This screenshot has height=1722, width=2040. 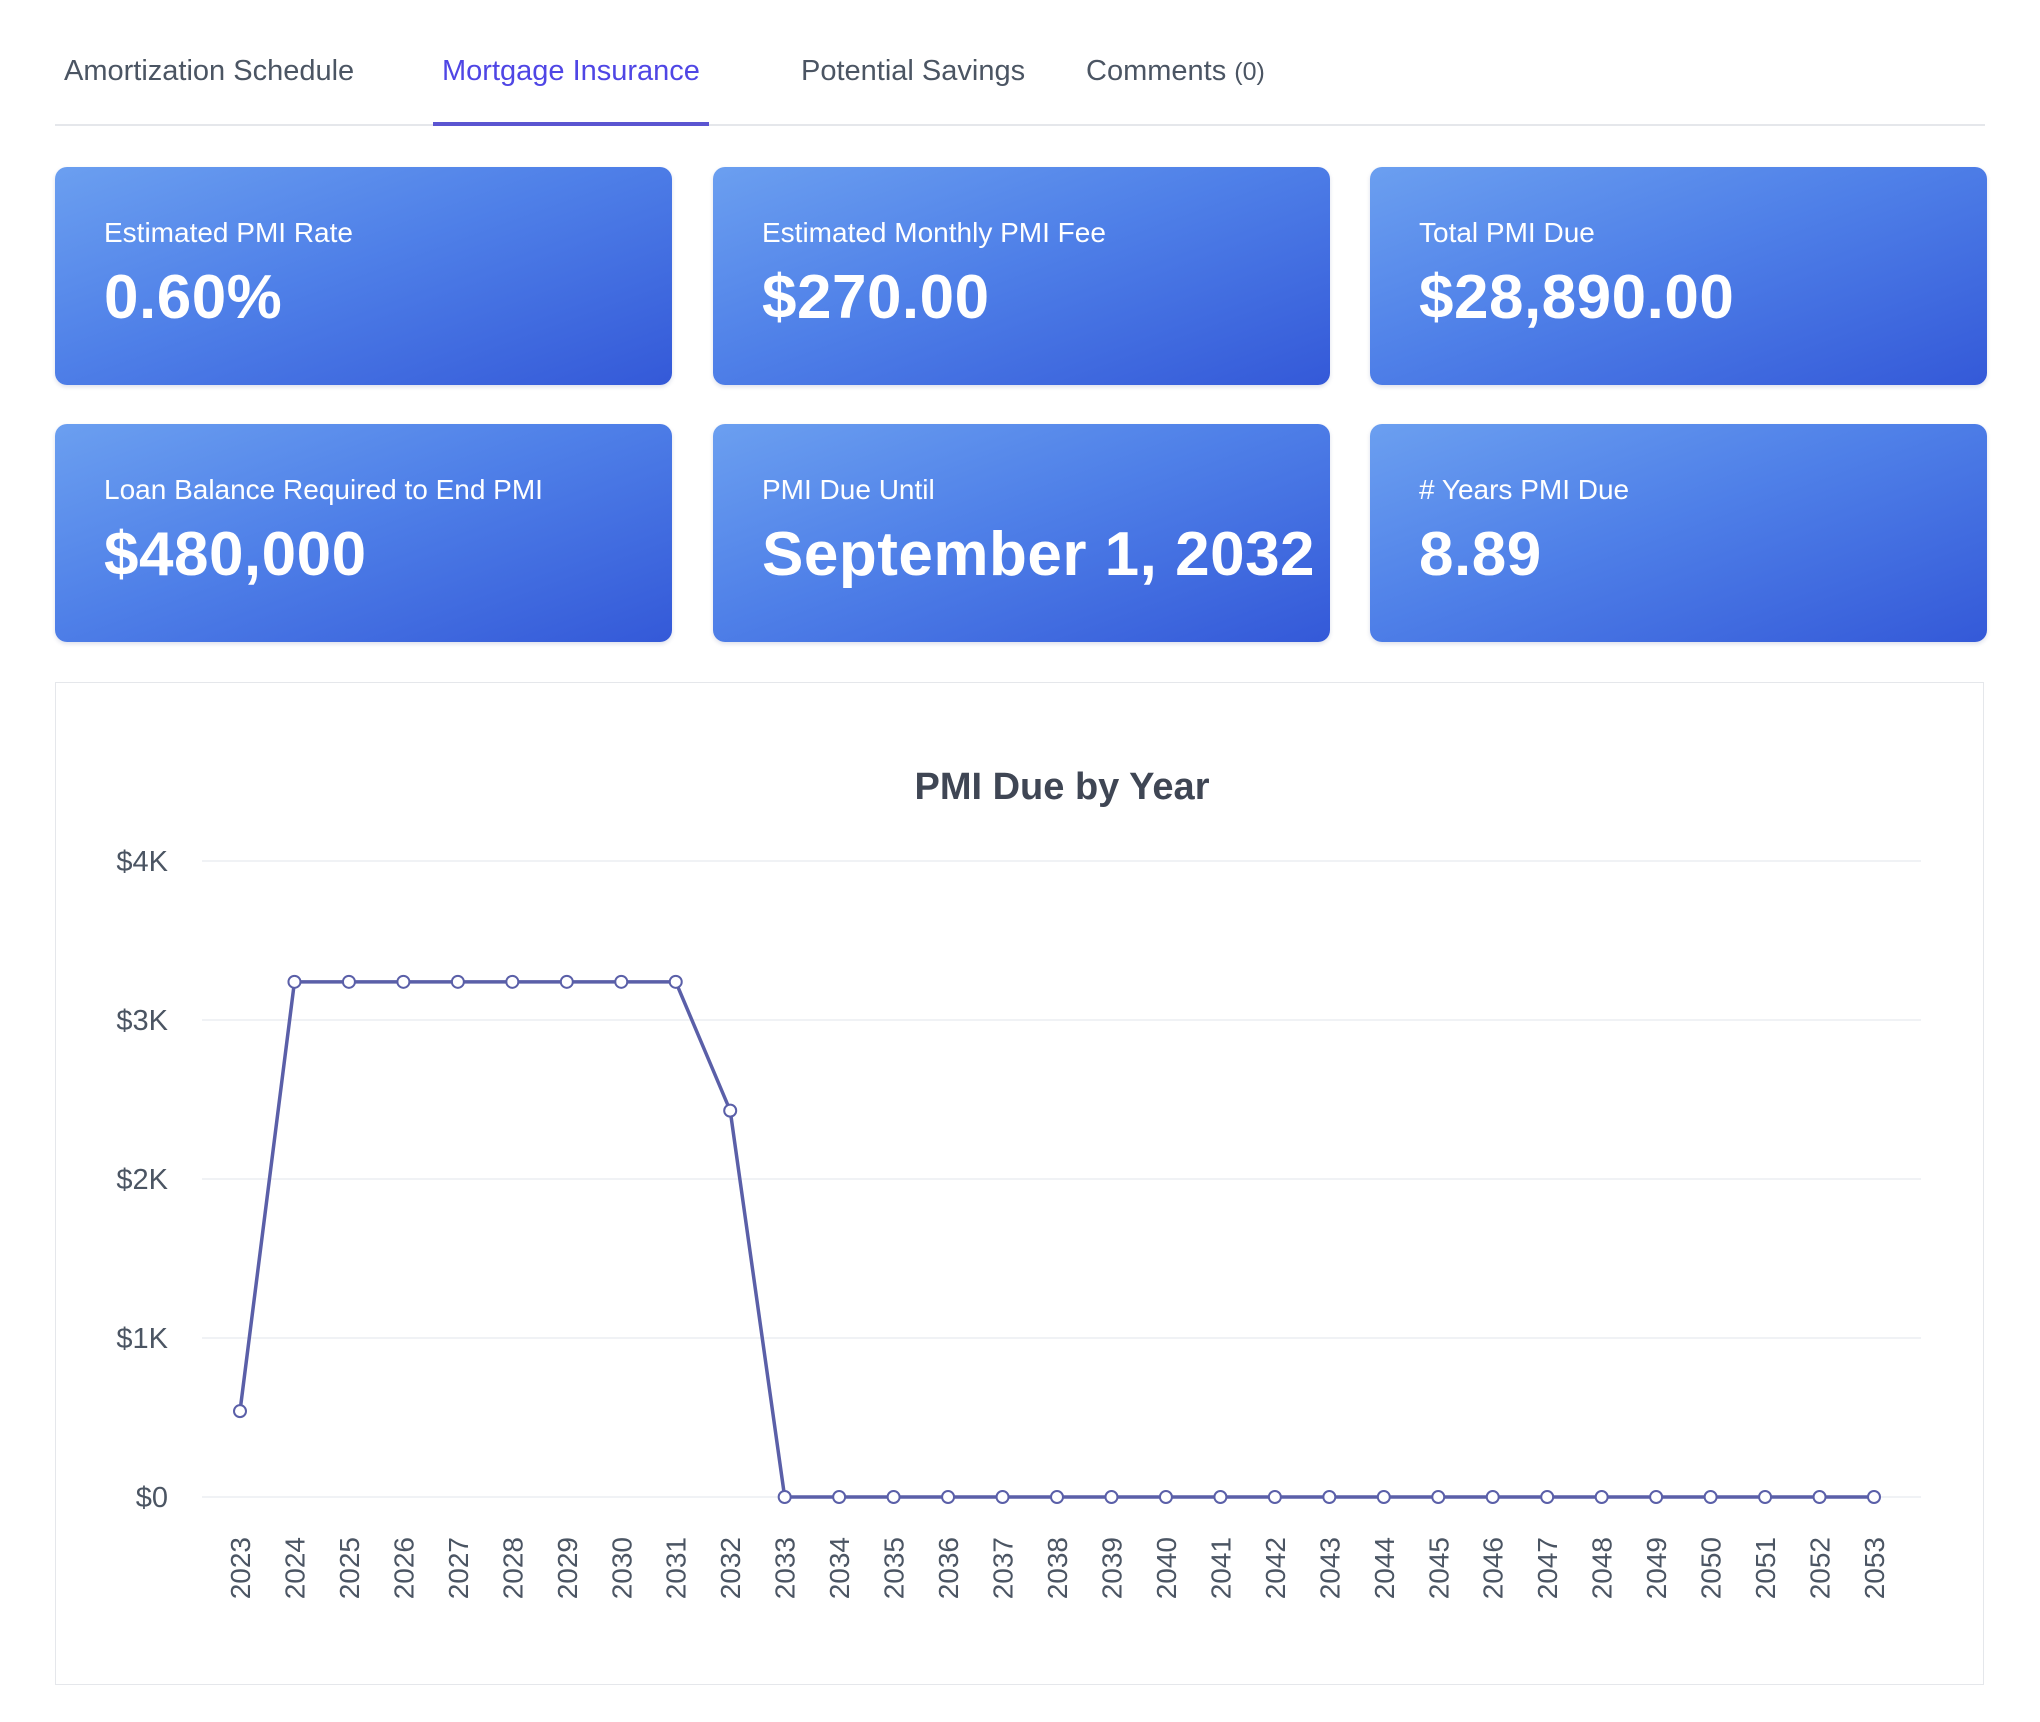 I want to click on x-tick-label: 2034, so click(x=839, y=1568).